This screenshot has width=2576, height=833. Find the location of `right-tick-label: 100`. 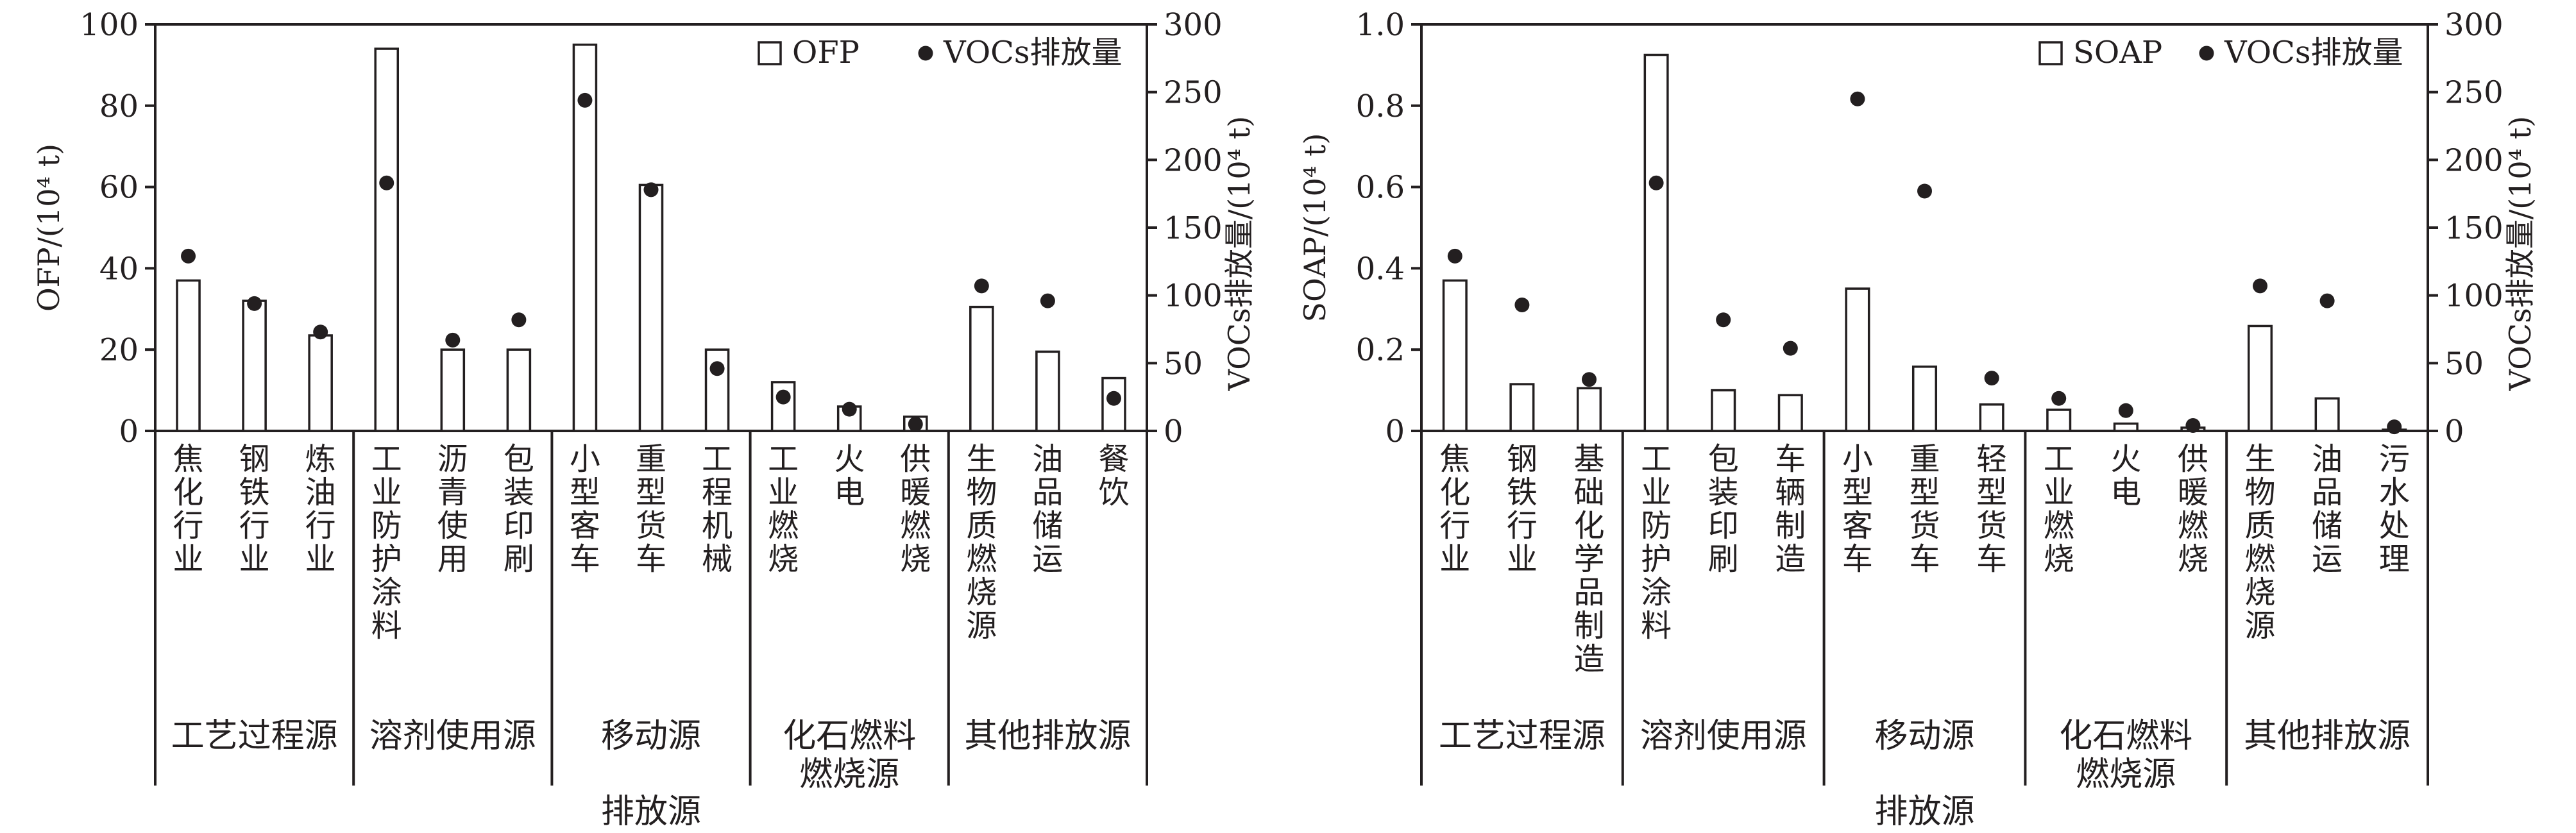

right-tick-label: 100 is located at coordinates (1193, 296).